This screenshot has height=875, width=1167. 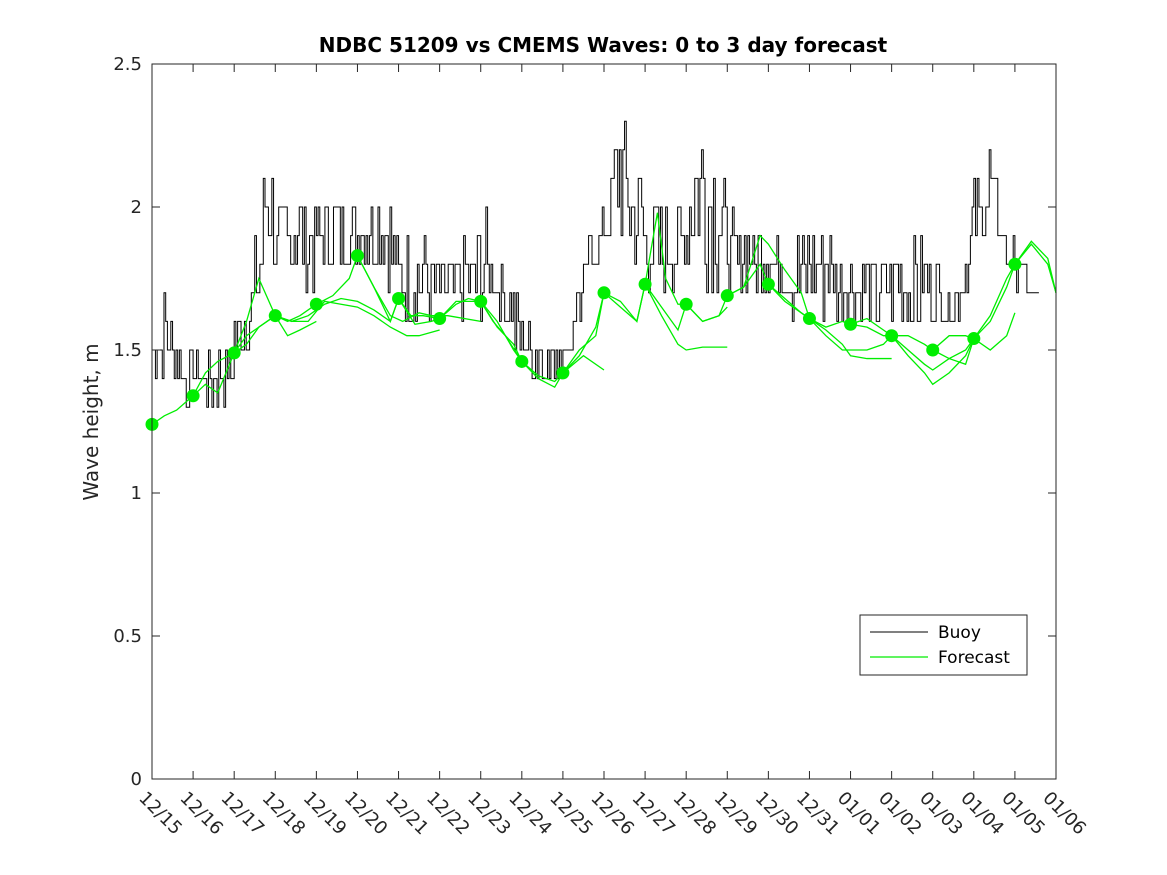 I want to click on y-tick-label: 0.5, so click(x=127, y=636).